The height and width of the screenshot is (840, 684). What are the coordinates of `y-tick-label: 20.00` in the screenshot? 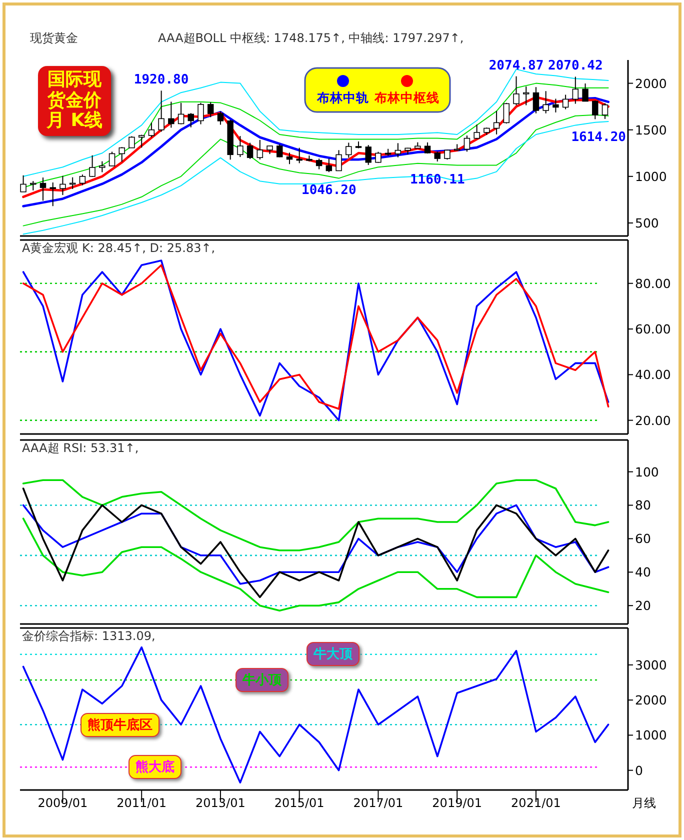 It's located at (653, 420).